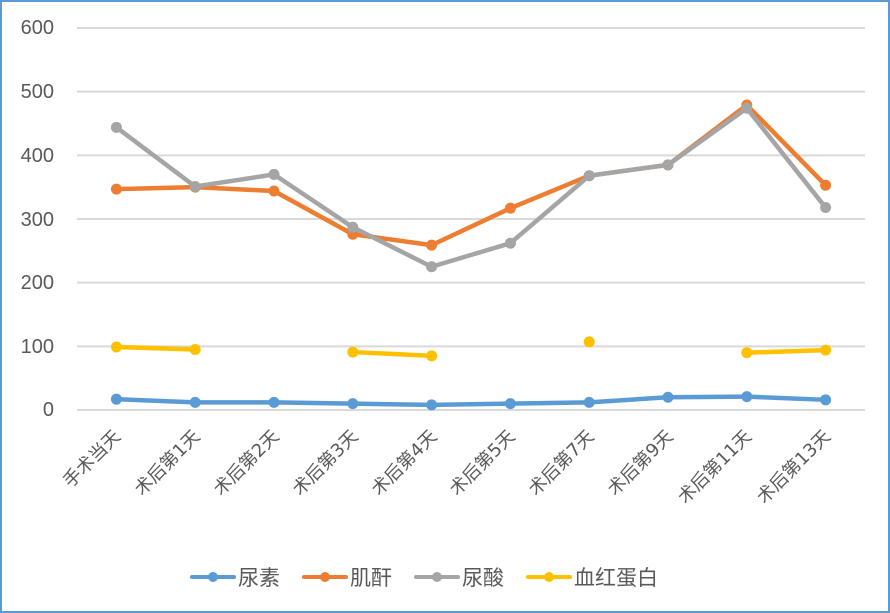 Image resolution: width=890 pixels, height=613 pixels. I want to click on legend-label: 尿素, so click(259, 578).